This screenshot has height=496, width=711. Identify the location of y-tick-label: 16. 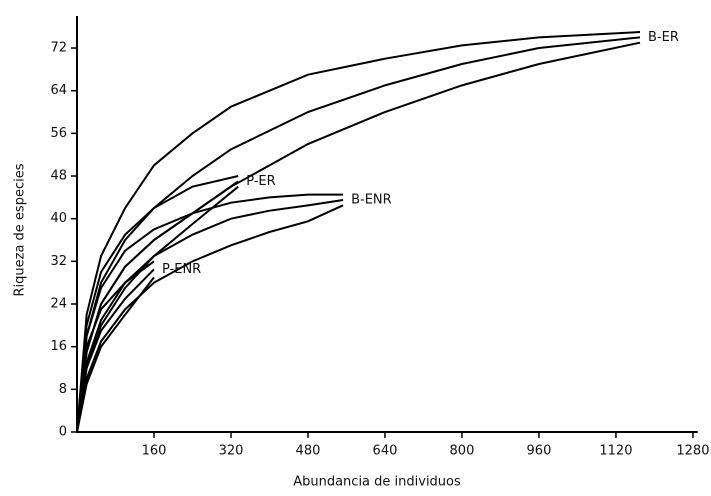
(58, 346).